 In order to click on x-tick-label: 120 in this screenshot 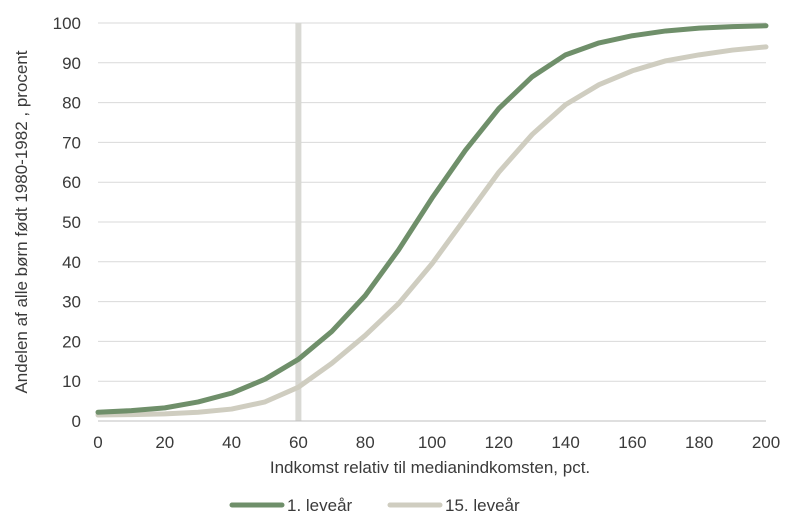, I will do `click(499, 442)`.